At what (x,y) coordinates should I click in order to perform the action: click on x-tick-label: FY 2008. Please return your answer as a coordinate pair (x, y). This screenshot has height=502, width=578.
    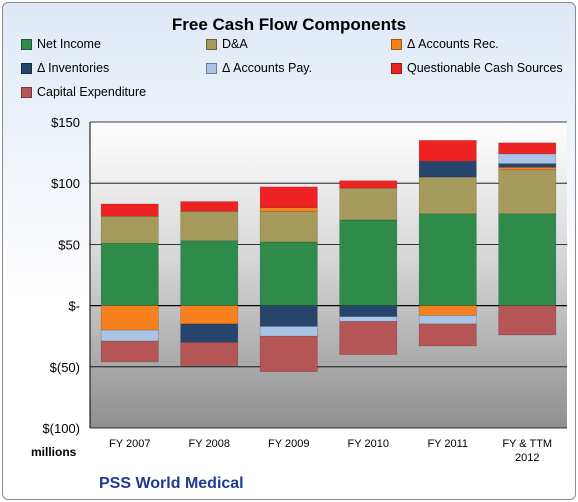
    Looking at the image, I should click on (209, 444).